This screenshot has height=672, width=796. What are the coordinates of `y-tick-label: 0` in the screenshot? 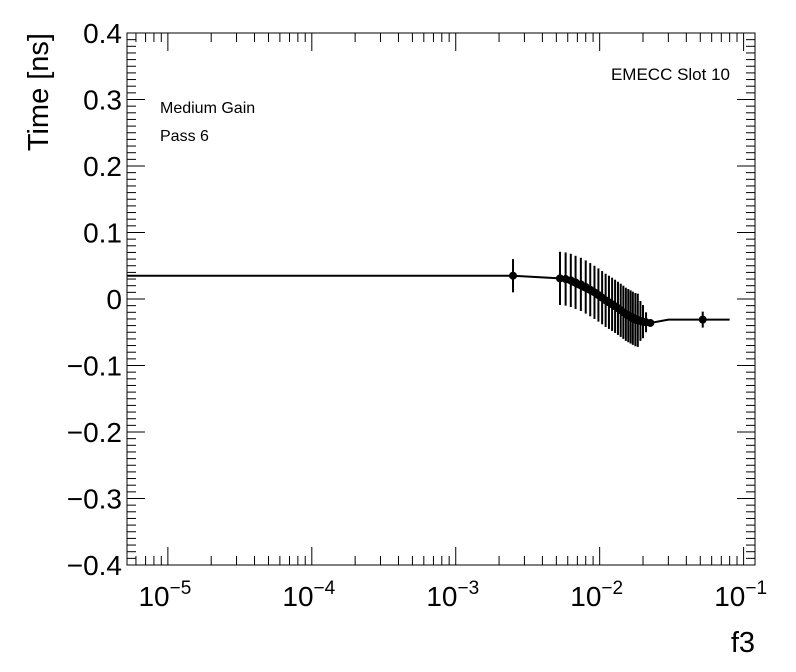 It's located at (114, 299).